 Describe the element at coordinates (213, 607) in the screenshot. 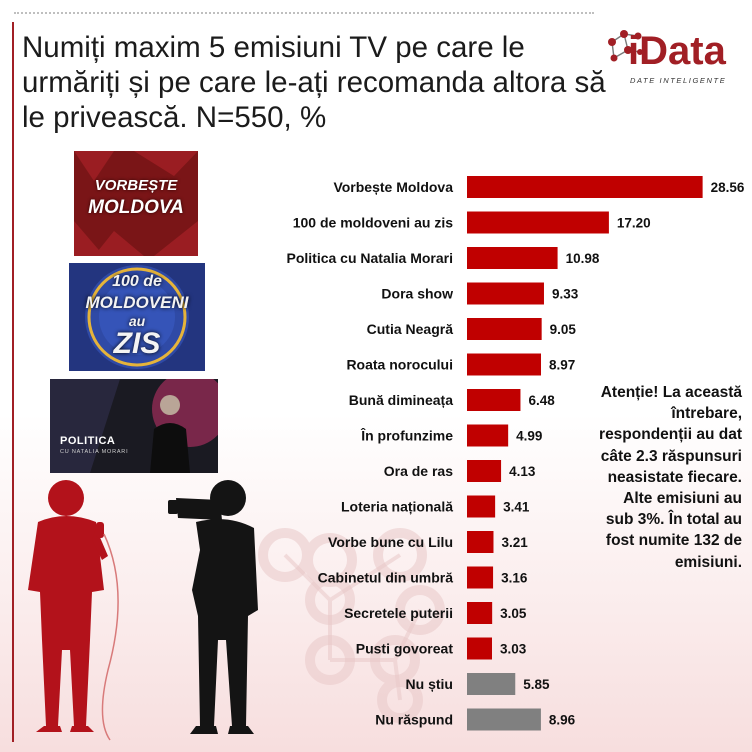

I see `cameraman-silhouette-icon` at that location.